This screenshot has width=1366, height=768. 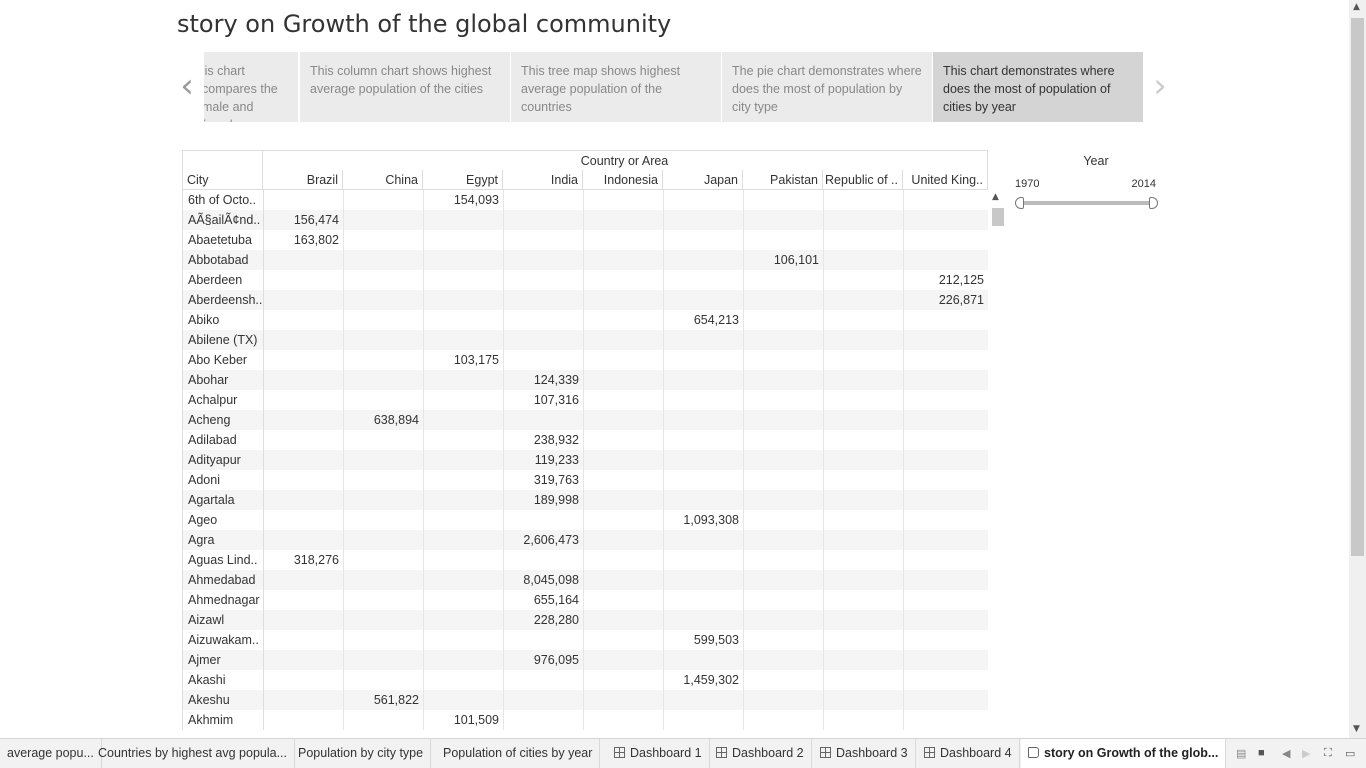 I want to click on city-cell: Aberdeen, so click(x=223, y=280).